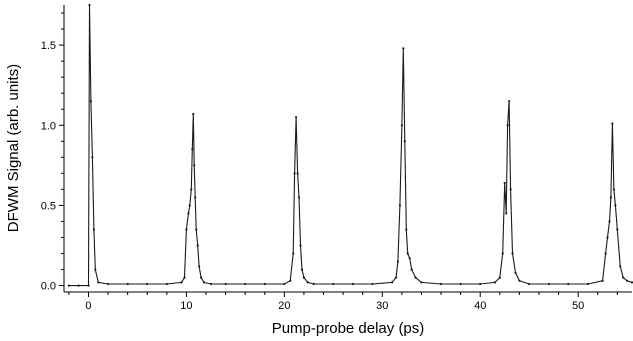 This screenshot has height=341, width=633. Describe the element at coordinates (52, 152) in the screenshot. I see `y-axis-ticks: 0.0 0.5 1.0 1.5` at that location.